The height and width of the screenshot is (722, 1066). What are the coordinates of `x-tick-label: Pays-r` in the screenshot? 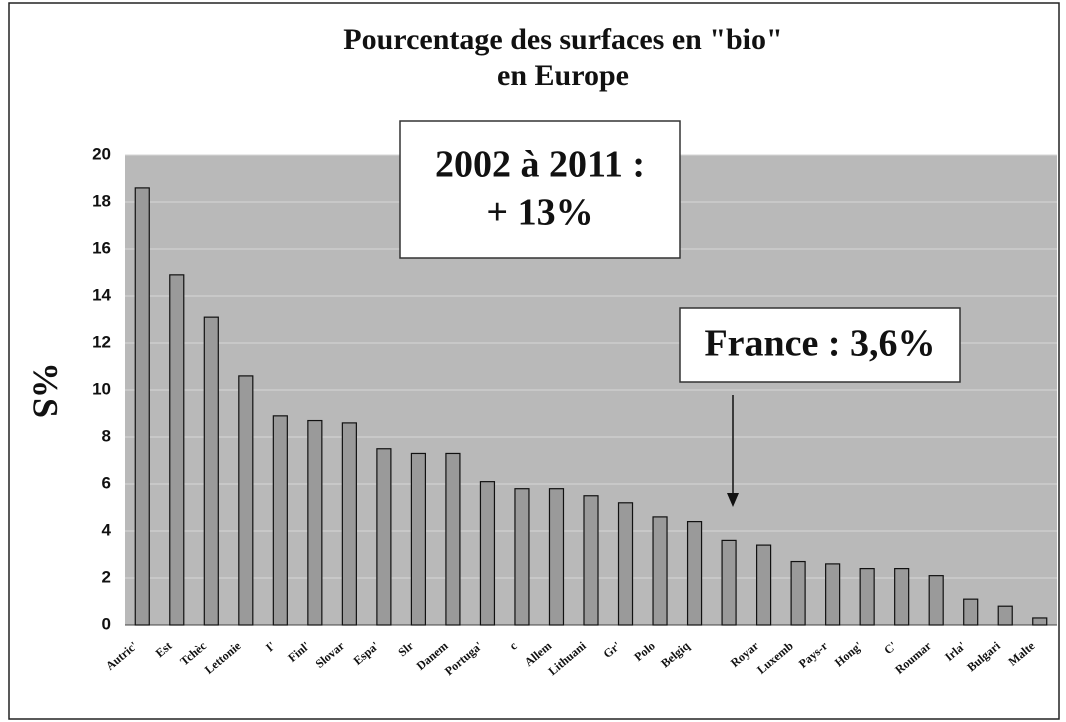 It's located at (813, 654).